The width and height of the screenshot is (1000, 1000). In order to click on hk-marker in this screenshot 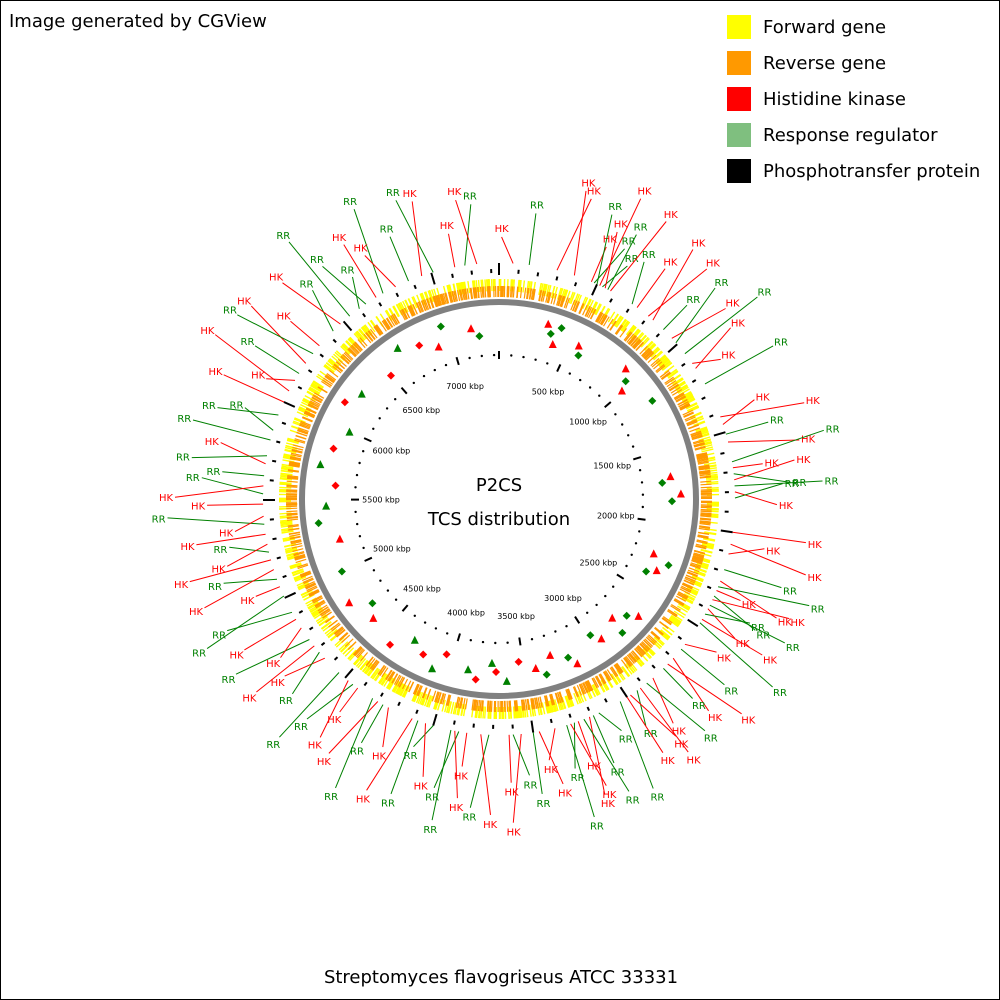, I will do `click(349, 602)`.